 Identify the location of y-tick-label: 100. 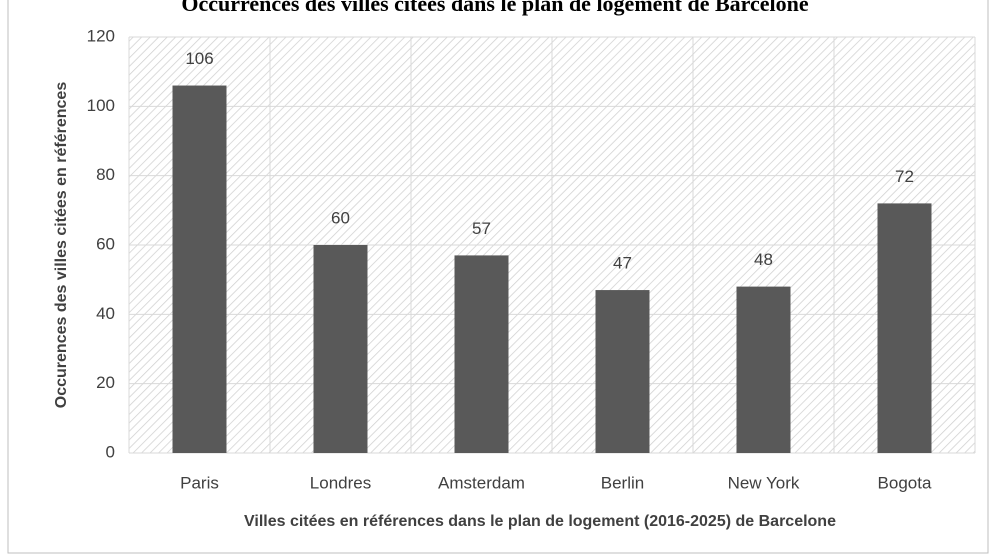
(101, 105).